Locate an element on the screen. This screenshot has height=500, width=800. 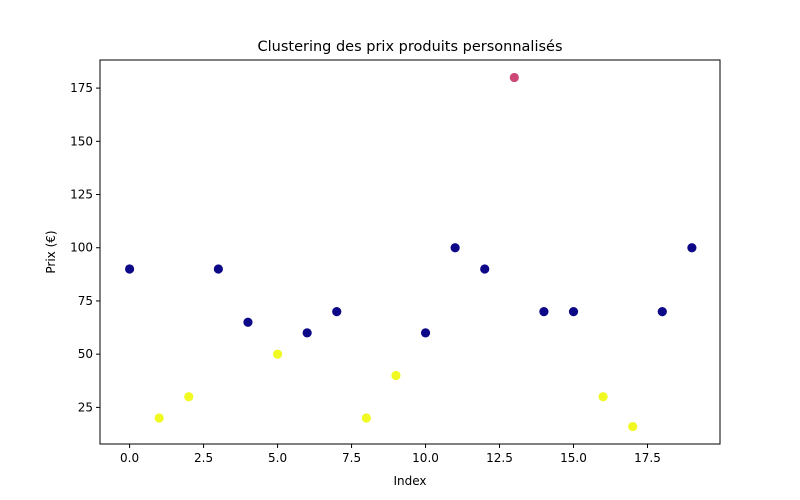
y-tick-label: 175 is located at coordinates (81, 88).